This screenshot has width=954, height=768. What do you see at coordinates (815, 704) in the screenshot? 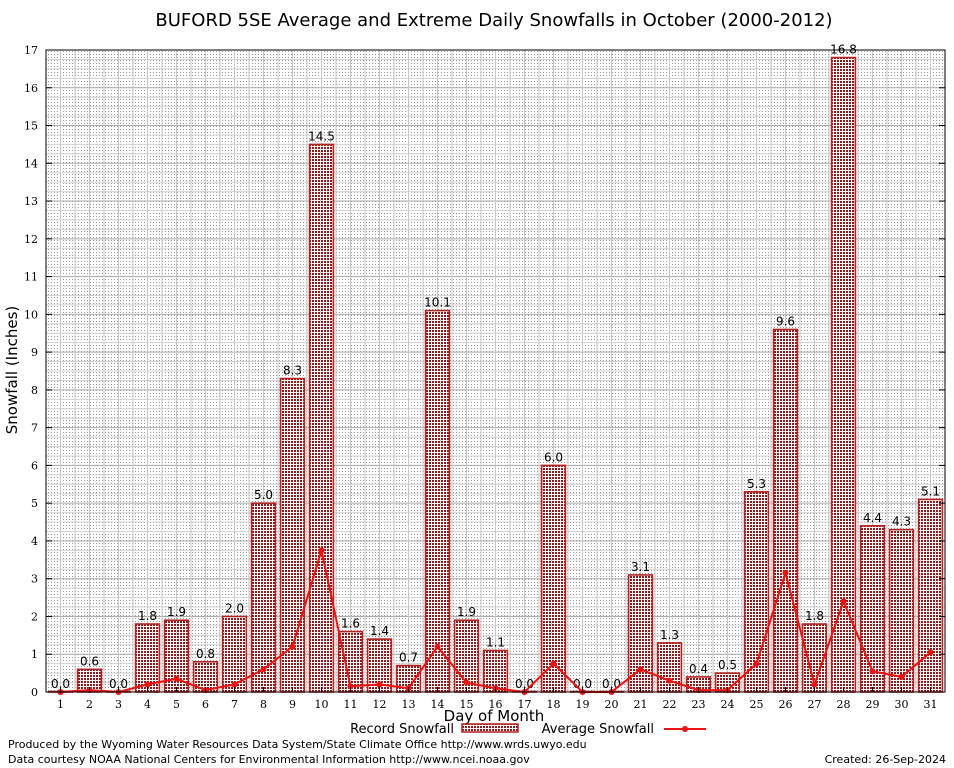
I see `x-tick-label: 27` at bounding box center [815, 704].